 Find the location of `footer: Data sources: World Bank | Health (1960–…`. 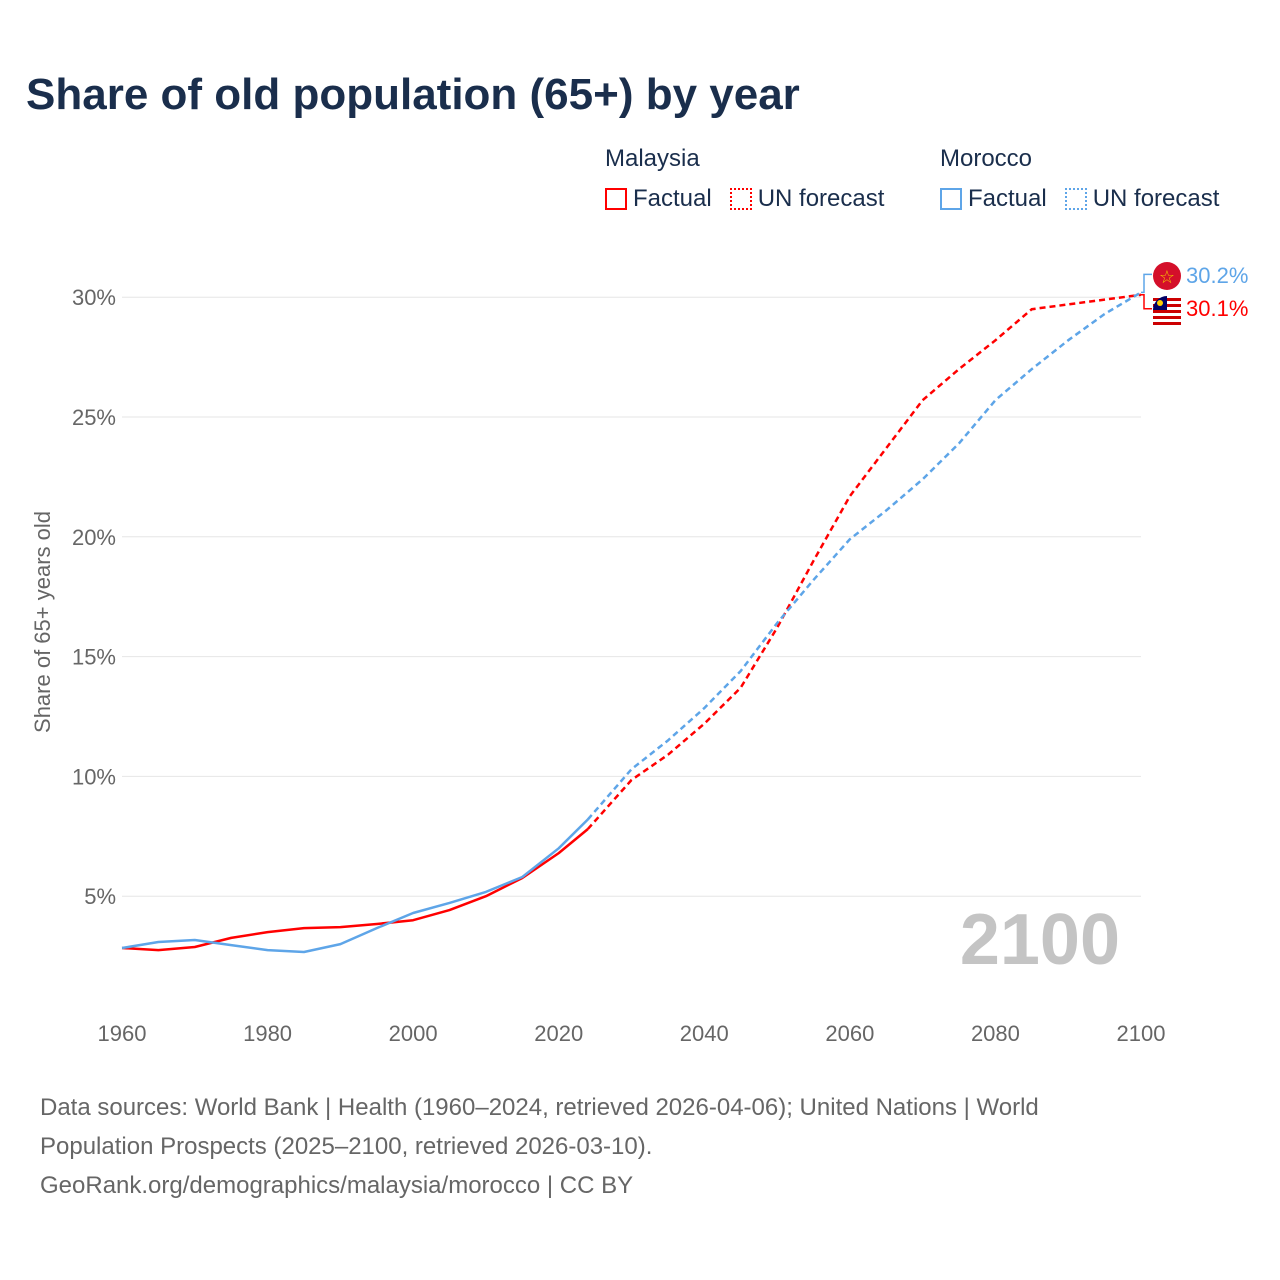

footer: Data sources: World Bank | Health (1960–… is located at coordinates (640, 1146).